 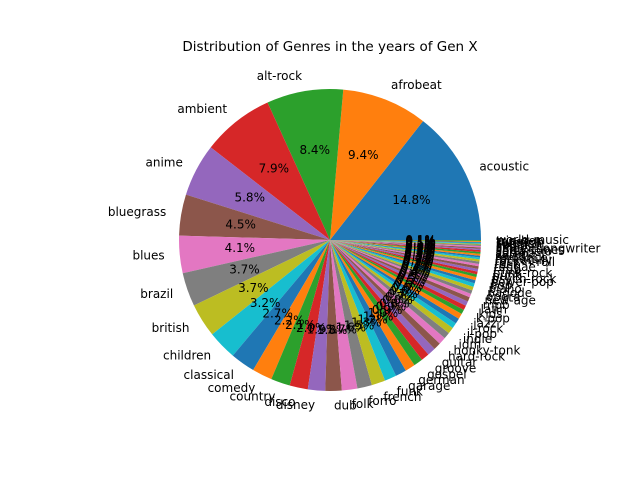 What do you see at coordinates (414, 273) in the screenshot?
I see `slice-percent-new-age: 0.4%` at bounding box center [414, 273].